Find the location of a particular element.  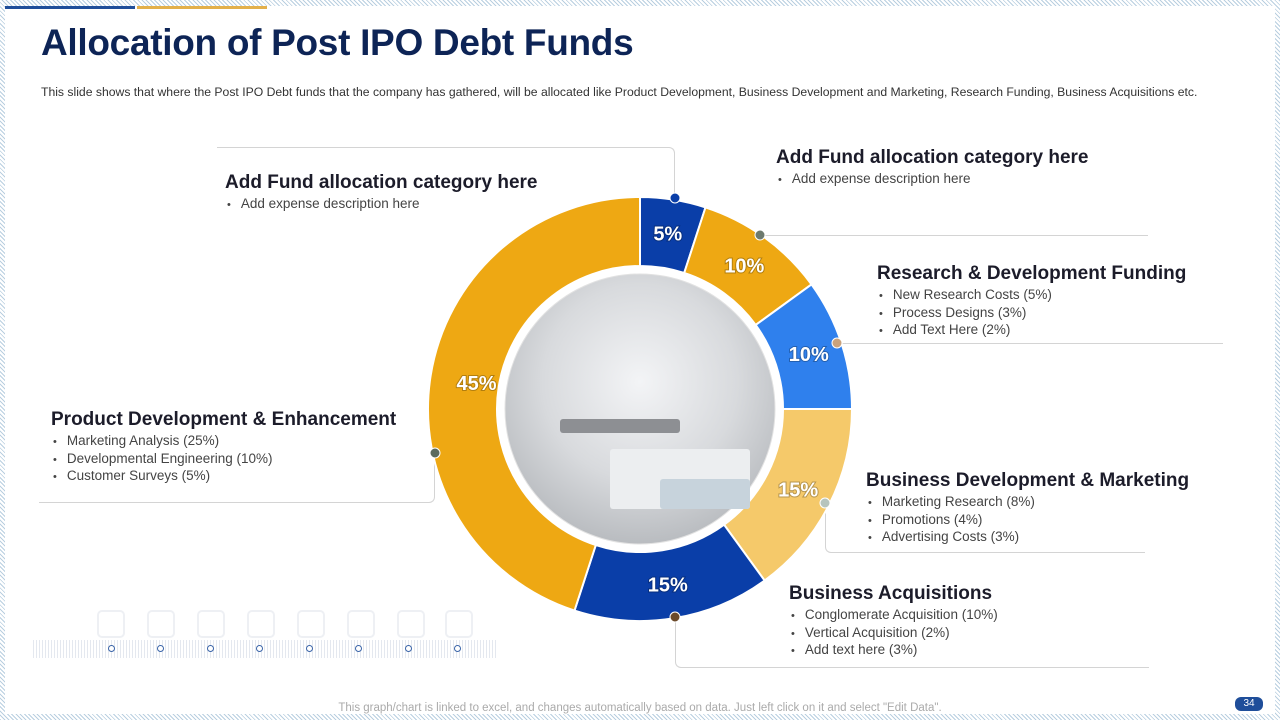

block-item: Process Designs (3%) is located at coordinates (1031, 314).